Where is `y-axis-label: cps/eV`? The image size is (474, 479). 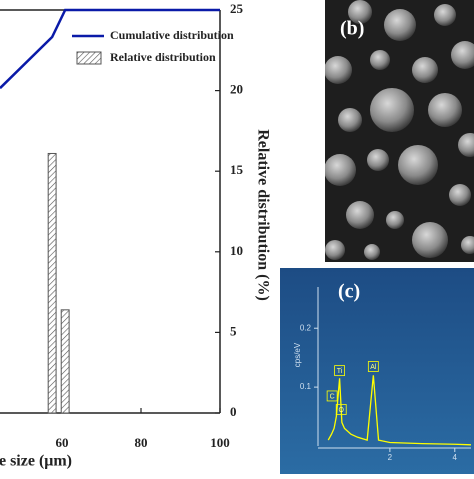
y-axis-label: cps/eV is located at coordinates (297, 354).